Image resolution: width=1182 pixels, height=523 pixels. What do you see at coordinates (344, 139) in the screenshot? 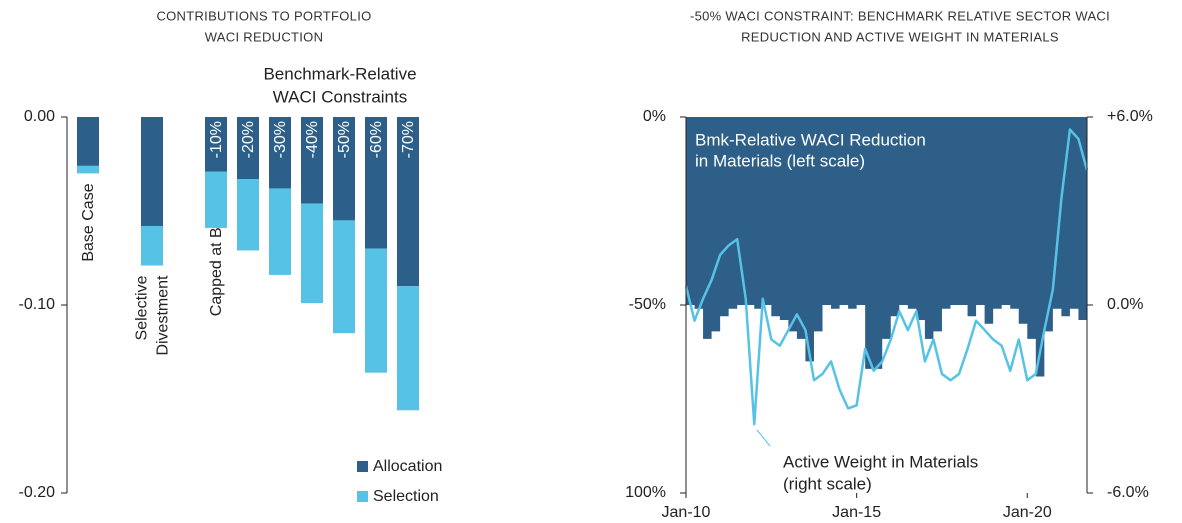
I see `category-label: -50%` at bounding box center [344, 139].